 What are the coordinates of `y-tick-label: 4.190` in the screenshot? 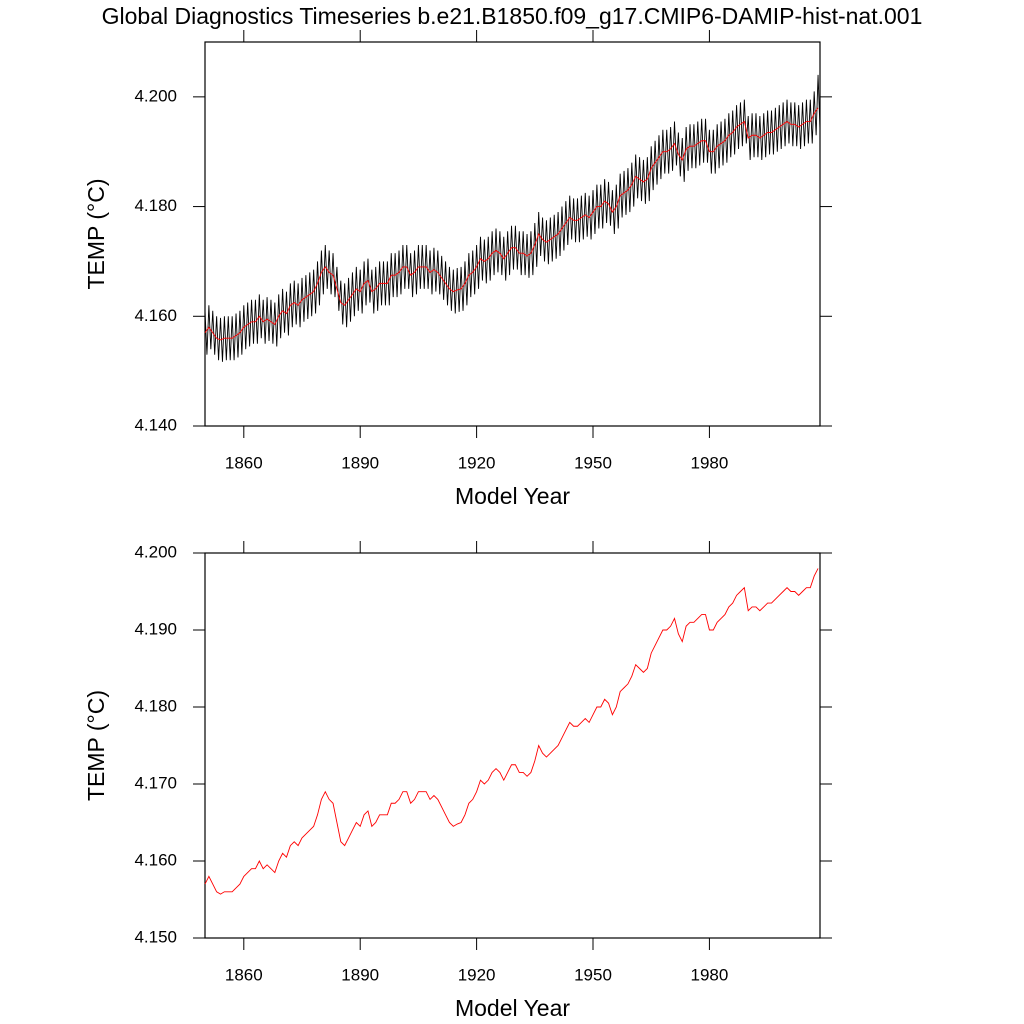 It's located at (155, 628).